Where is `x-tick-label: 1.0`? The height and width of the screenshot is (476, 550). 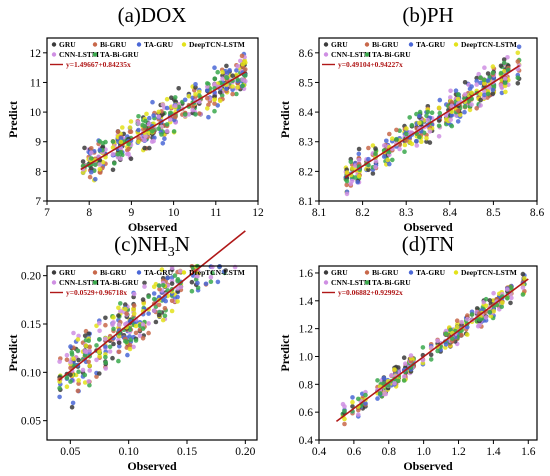 x-tick-label: 1.0 is located at coordinates (423, 452).